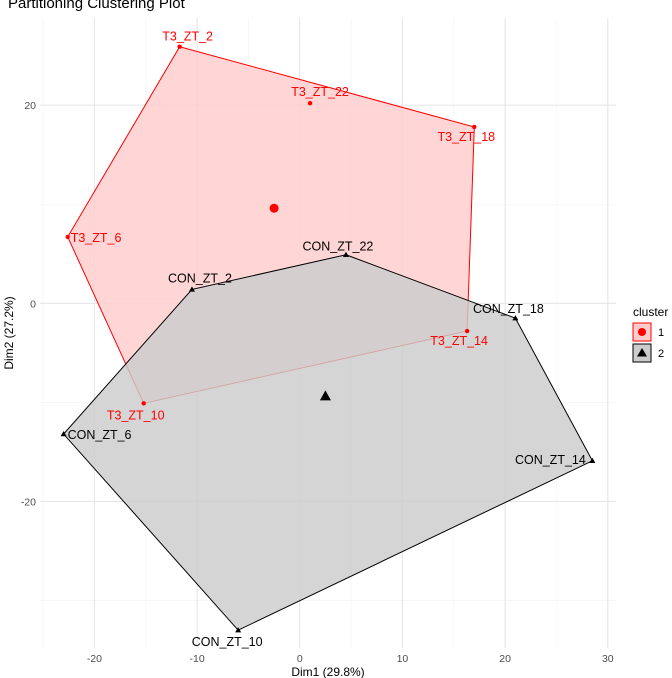 The height and width of the screenshot is (678, 672). I want to click on y-axis-label: Dim2 (27.2%), so click(9, 332).